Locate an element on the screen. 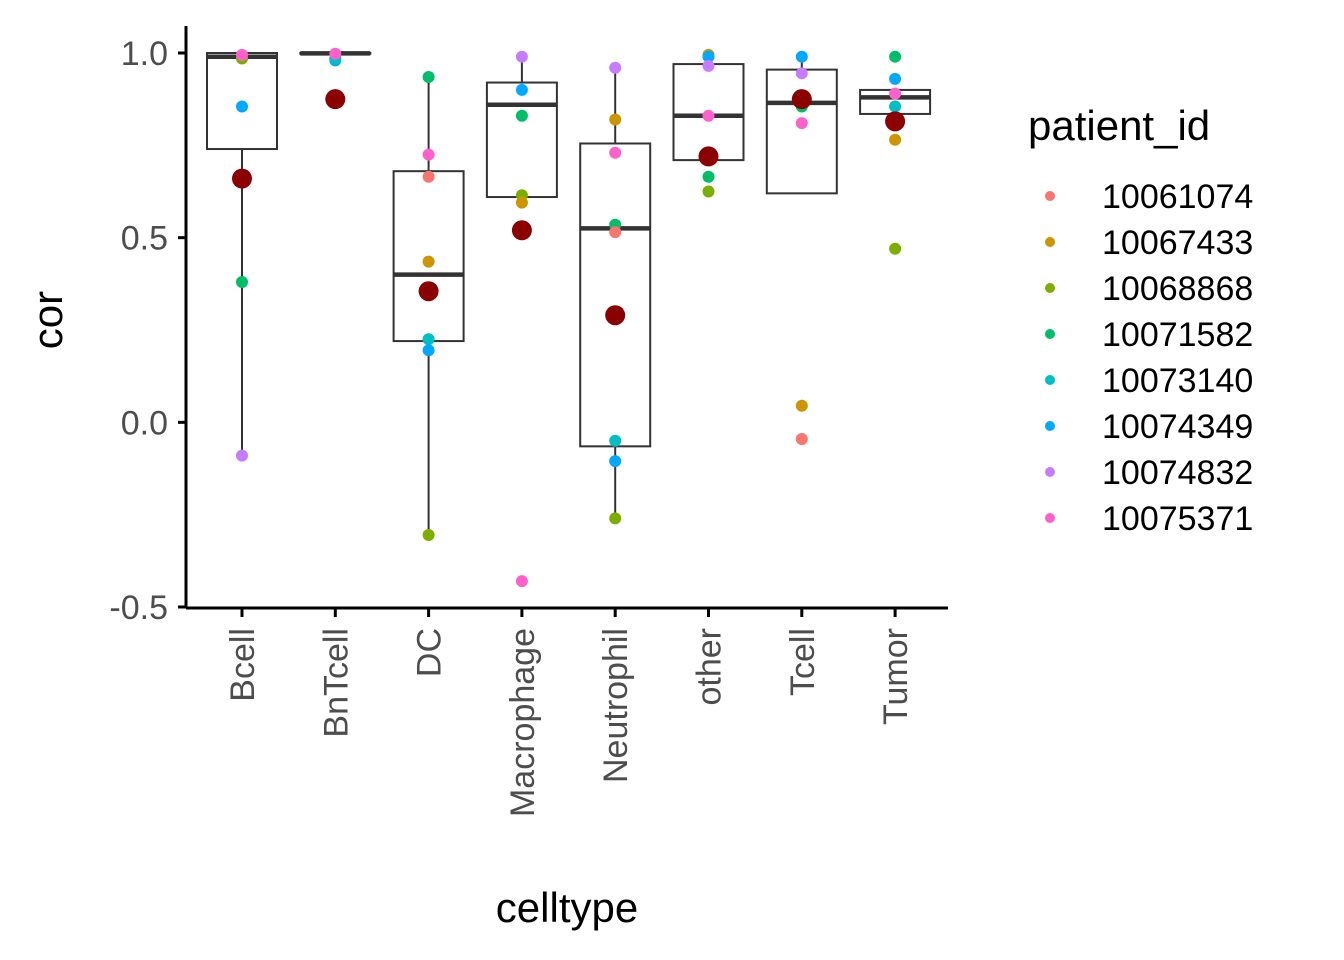  legend-title: patient_id is located at coordinates (1119, 125).